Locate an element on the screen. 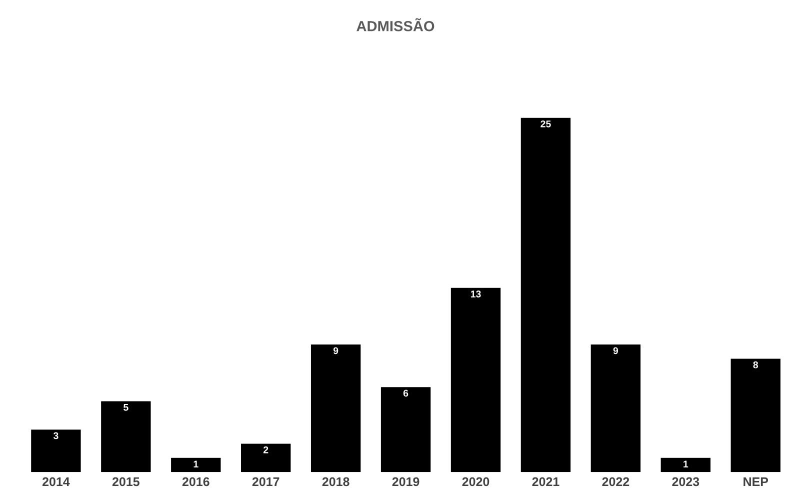 This screenshot has height=498, width=791. data-label: 5 is located at coordinates (126, 407).